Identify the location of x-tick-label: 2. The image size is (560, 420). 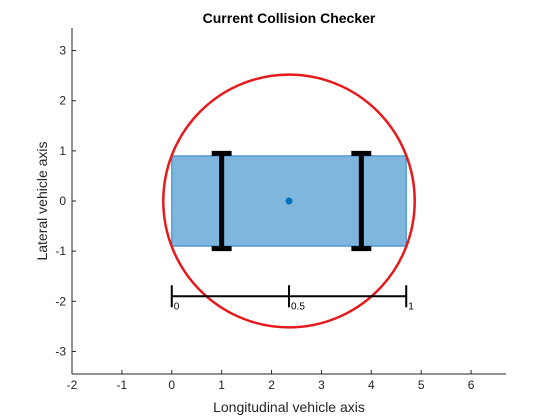
(271, 385).